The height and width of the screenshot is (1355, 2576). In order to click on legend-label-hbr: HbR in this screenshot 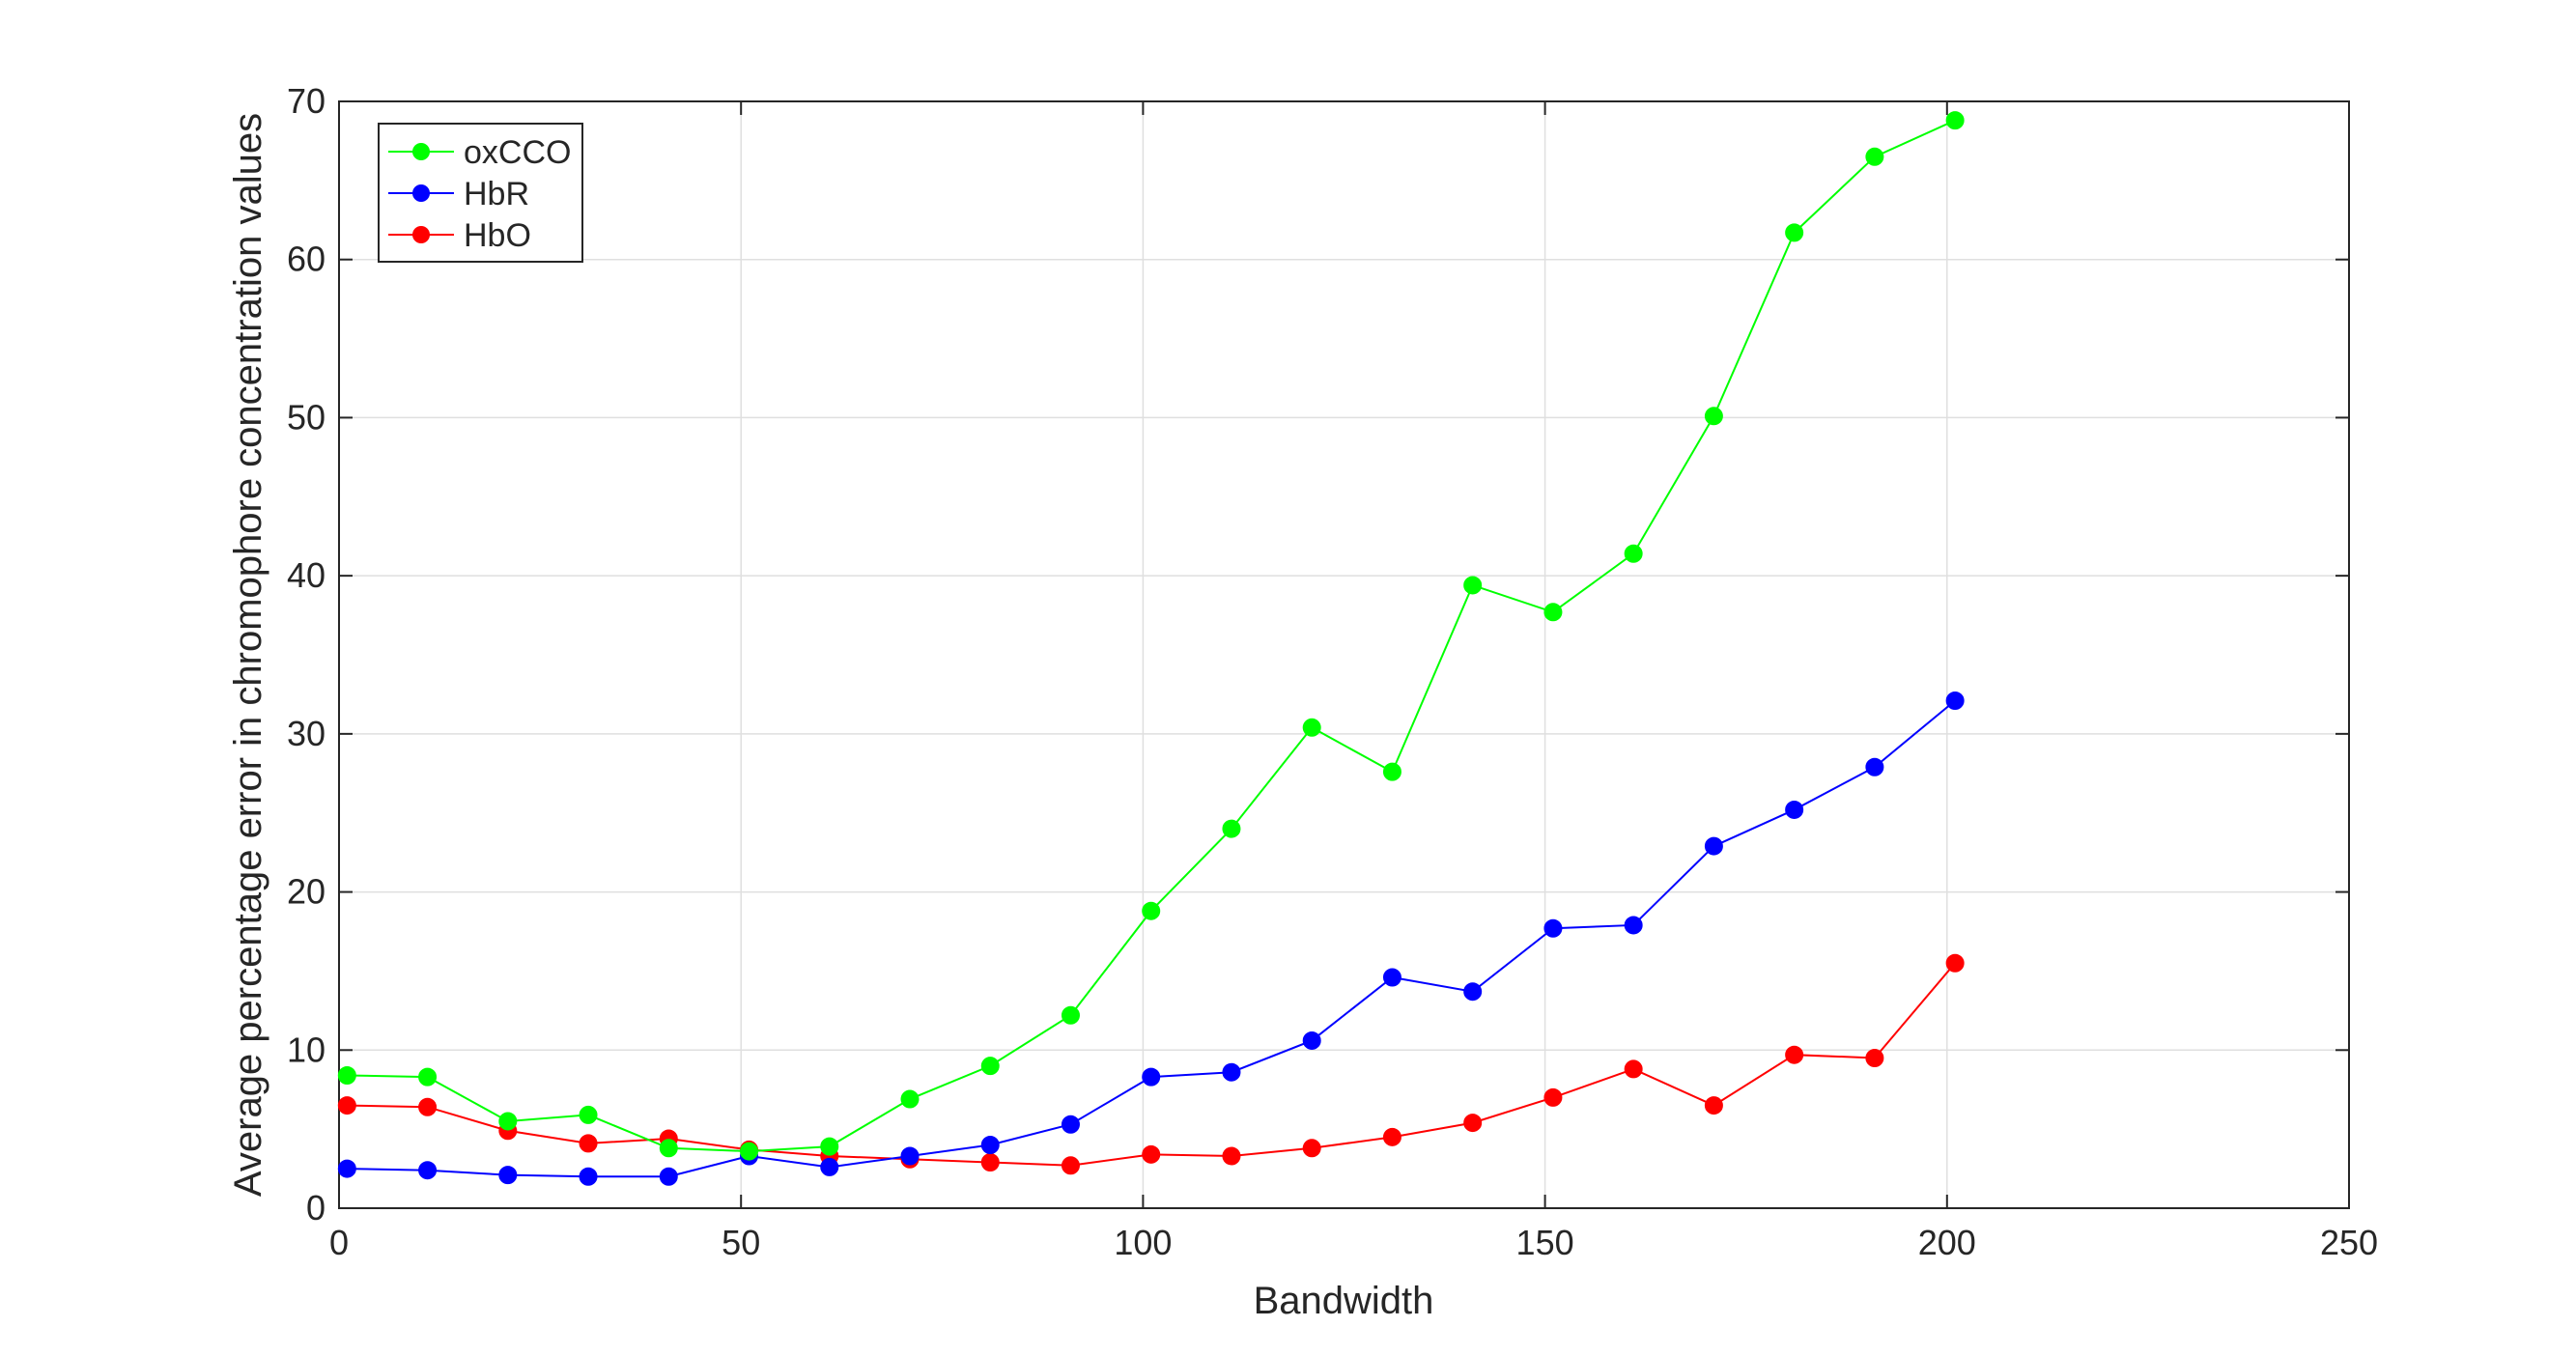, I will do `click(496, 194)`.